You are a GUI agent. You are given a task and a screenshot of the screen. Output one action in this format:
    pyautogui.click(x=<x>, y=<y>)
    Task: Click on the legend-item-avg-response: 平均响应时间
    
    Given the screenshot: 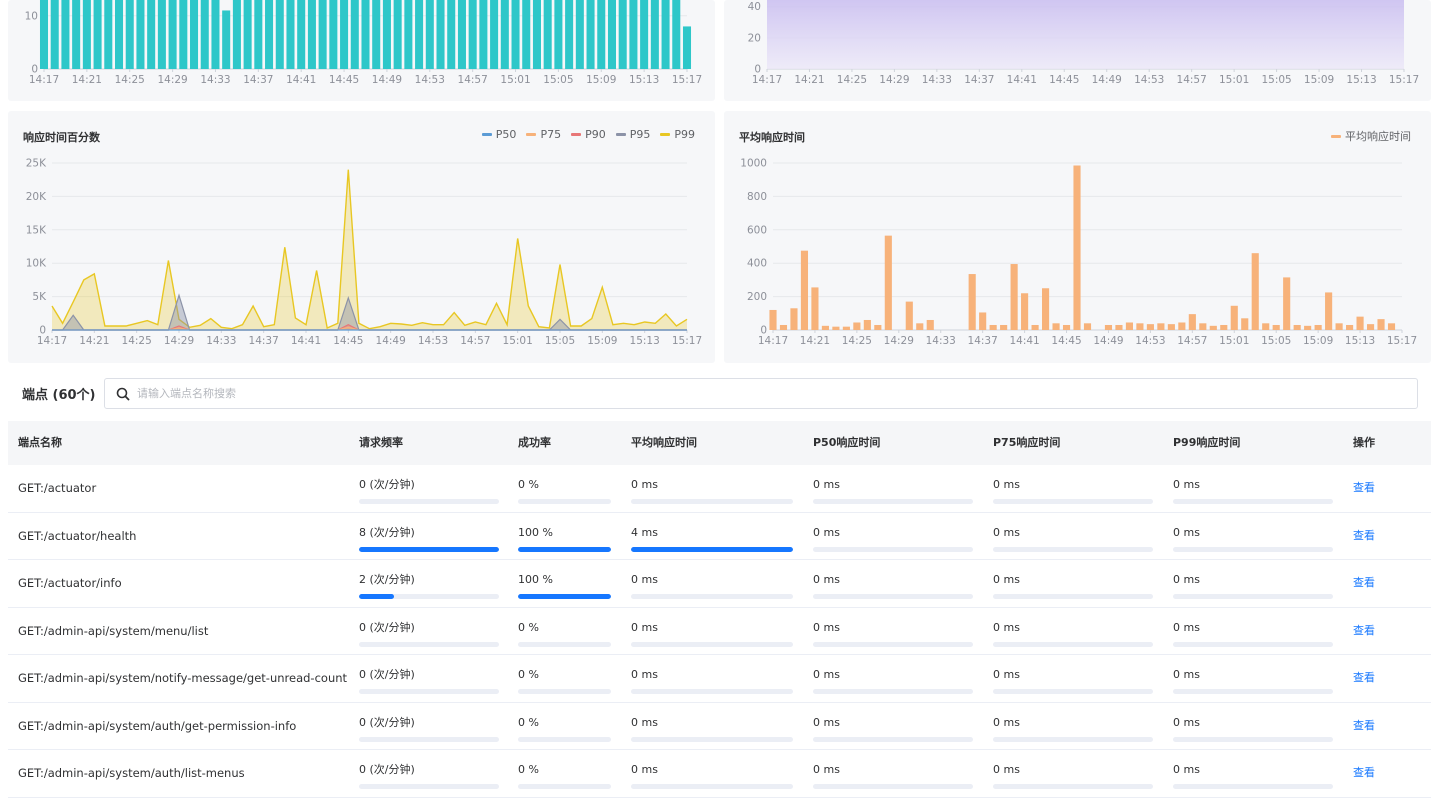 What is the action you would take?
    pyautogui.click(x=1371, y=136)
    